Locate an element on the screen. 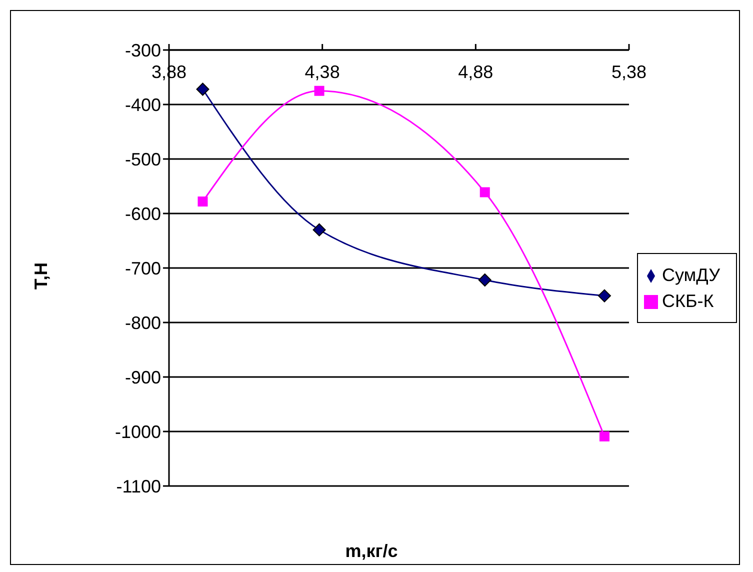  x-tick-label: 4,38 is located at coordinates (322, 72).